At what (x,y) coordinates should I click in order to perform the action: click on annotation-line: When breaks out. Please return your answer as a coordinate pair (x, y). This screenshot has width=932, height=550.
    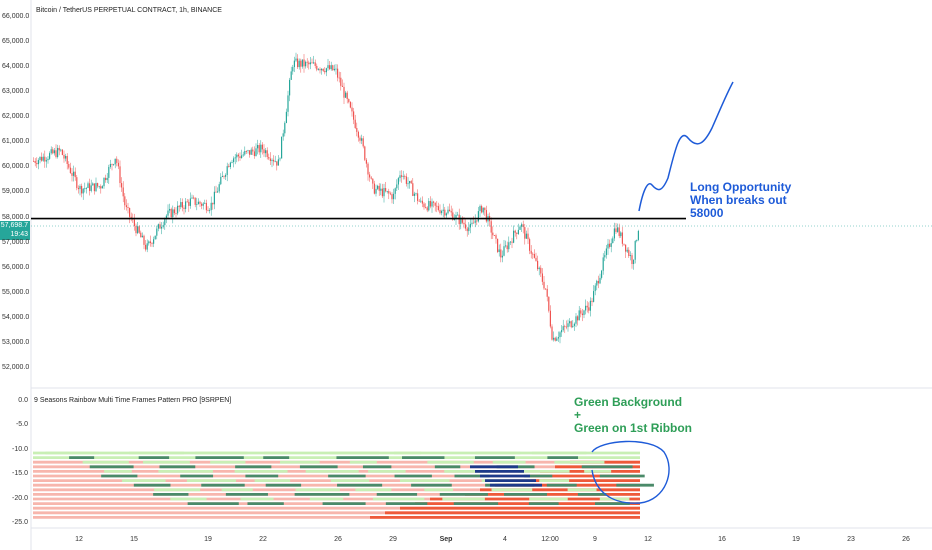
    Looking at the image, I should click on (738, 200).